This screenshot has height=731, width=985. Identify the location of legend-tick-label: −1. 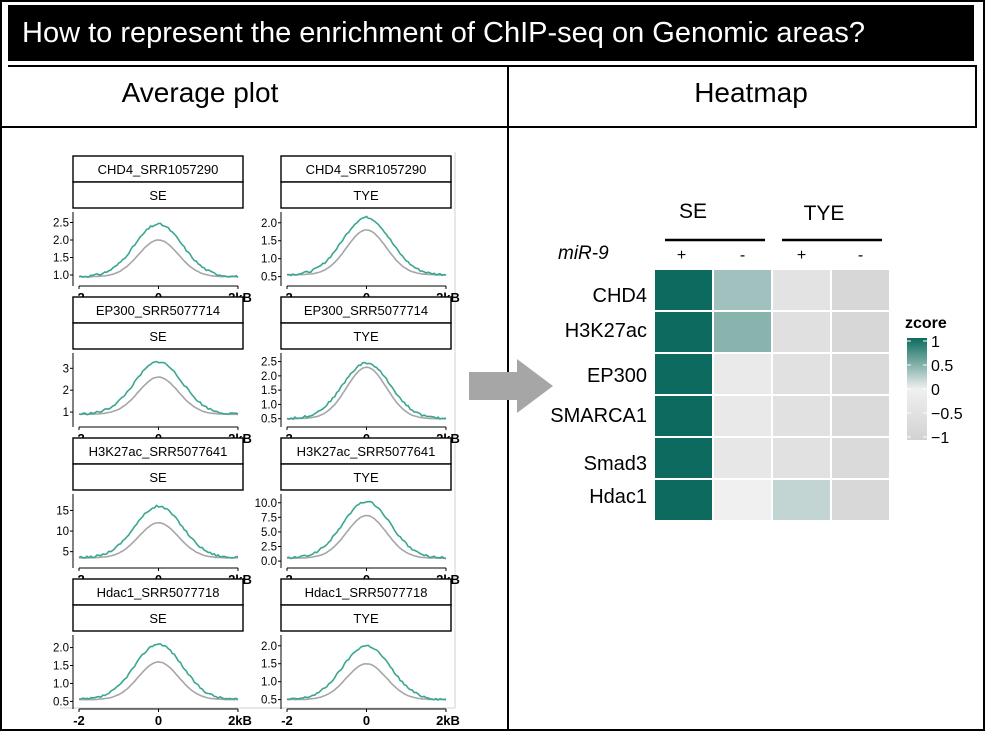
(940, 438).